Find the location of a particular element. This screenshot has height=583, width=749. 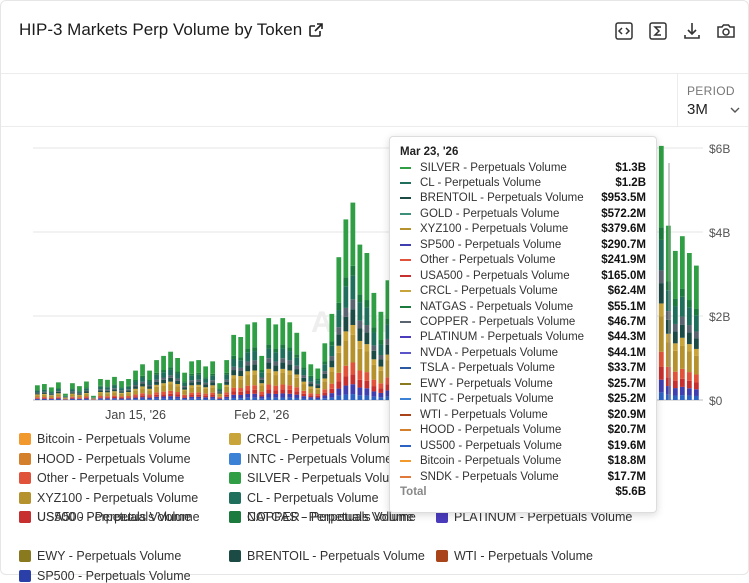

formula-button is located at coordinates (658, 31).